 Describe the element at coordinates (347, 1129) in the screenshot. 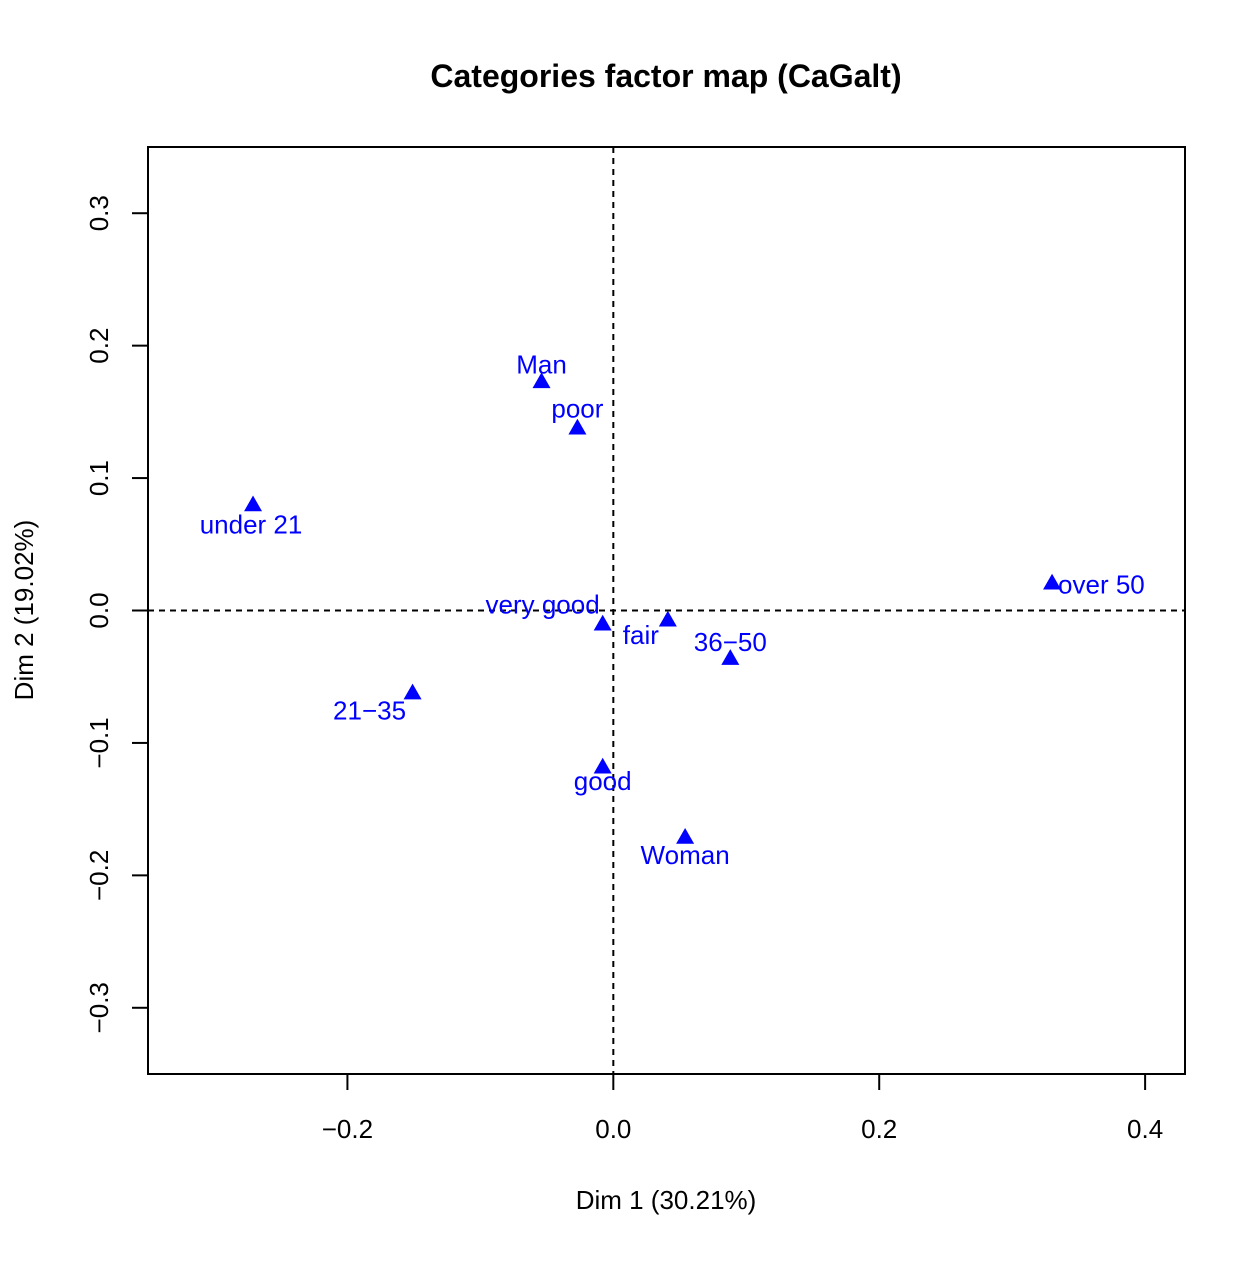

I see `x-tick-label: −0.2` at that location.